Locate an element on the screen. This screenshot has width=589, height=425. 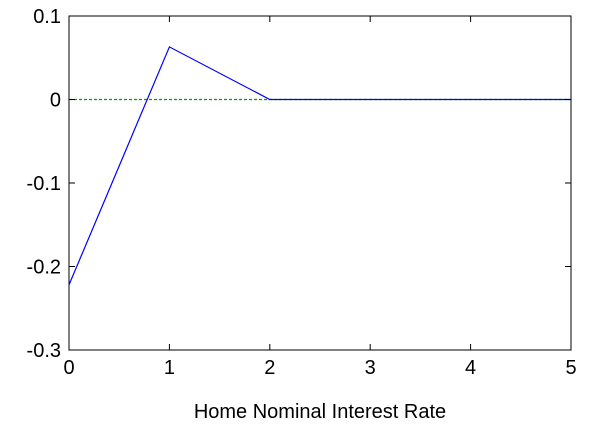
x-axis-label: Home Nominal Interest Rate is located at coordinates (320, 412).